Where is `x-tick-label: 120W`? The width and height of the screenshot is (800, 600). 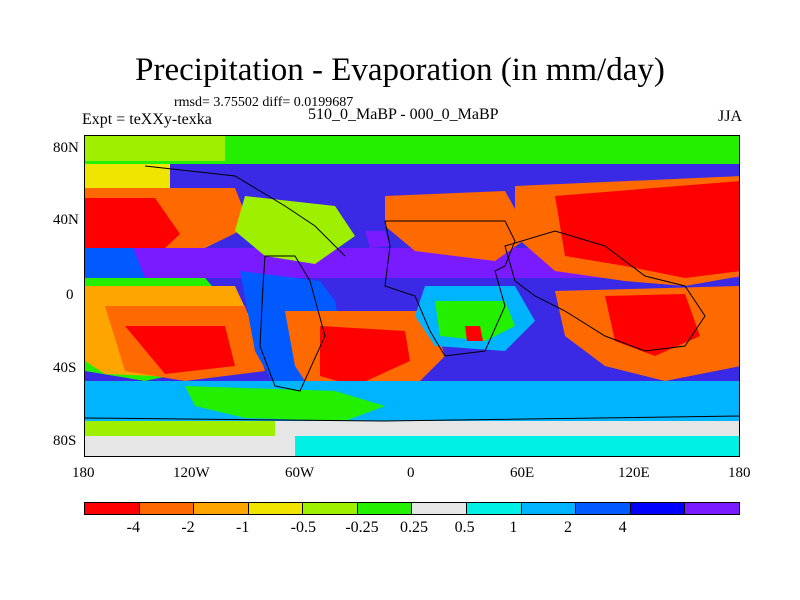 x-tick-label: 120W is located at coordinates (191, 473).